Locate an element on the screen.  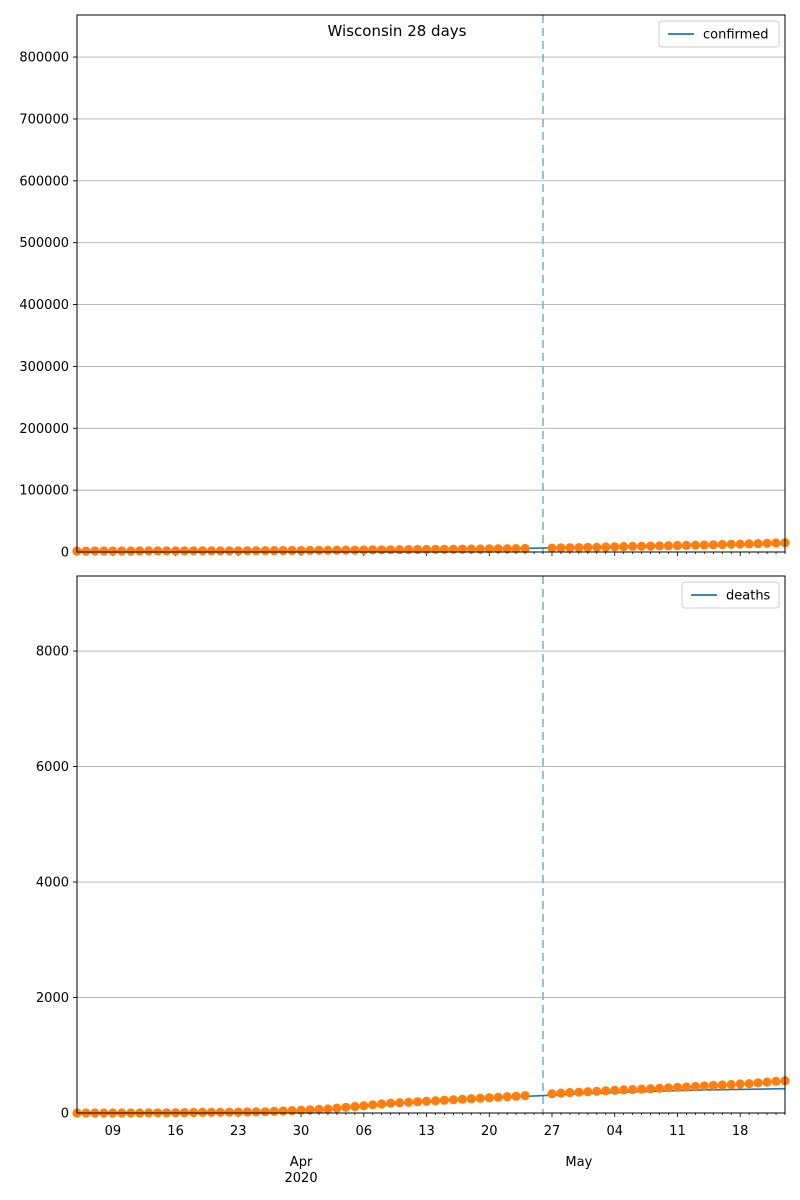
x-tick-label: 27 is located at coordinates (552, 1131).